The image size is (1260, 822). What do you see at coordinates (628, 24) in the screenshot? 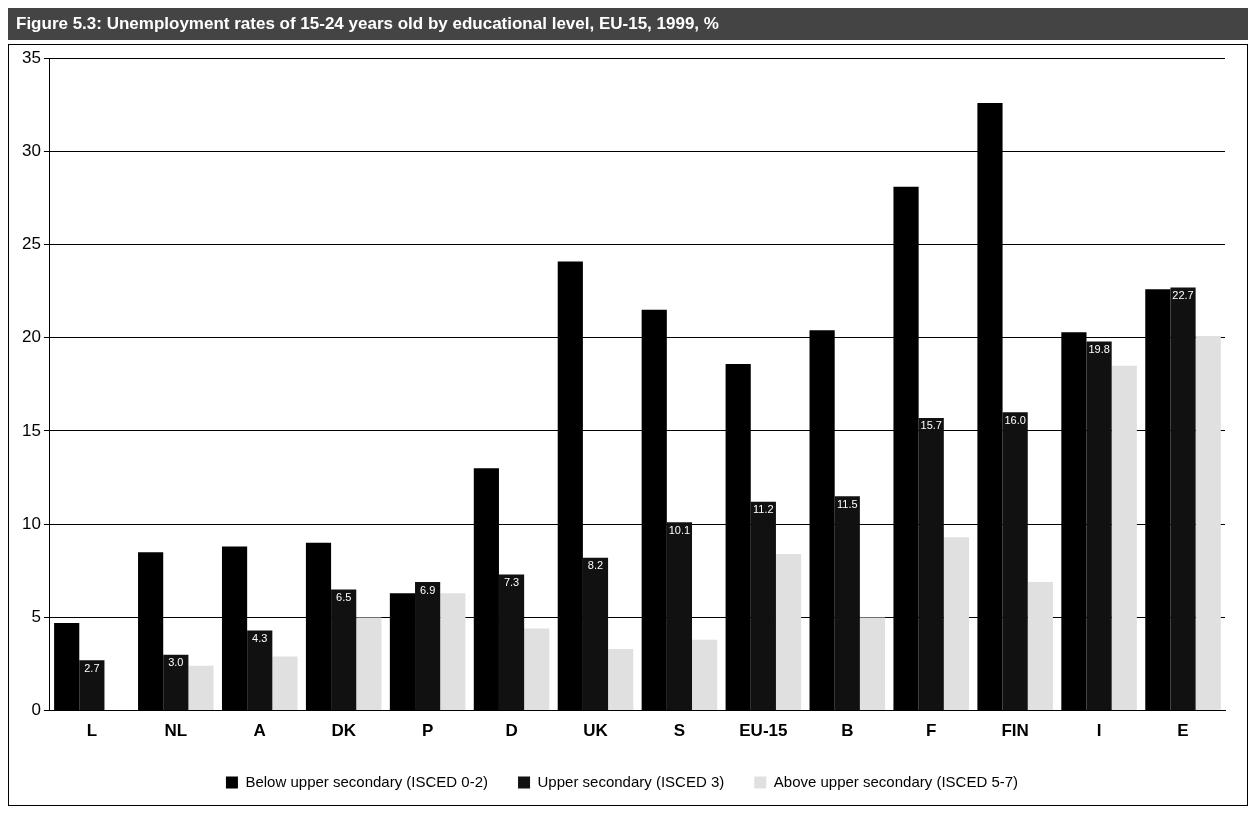
I see `chart-title: Figure 5.3: Unemployment rates of 15-24 years old by educational level, EU-15, 1999, %` at bounding box center [628, 24].